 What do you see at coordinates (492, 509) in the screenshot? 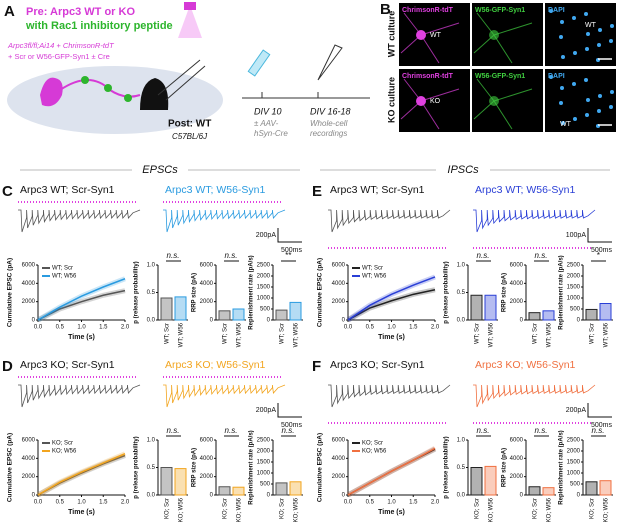
I see `category-label: KO; W56` at bounding box center [492, 509].